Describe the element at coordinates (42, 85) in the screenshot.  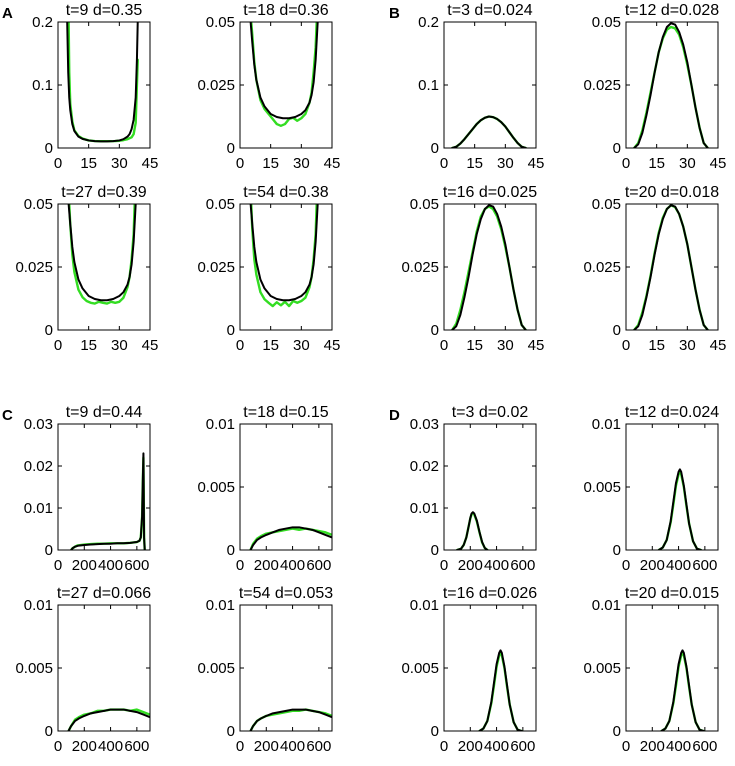
I see `chart-a1-ytick-label-1: 0.1` at that location.